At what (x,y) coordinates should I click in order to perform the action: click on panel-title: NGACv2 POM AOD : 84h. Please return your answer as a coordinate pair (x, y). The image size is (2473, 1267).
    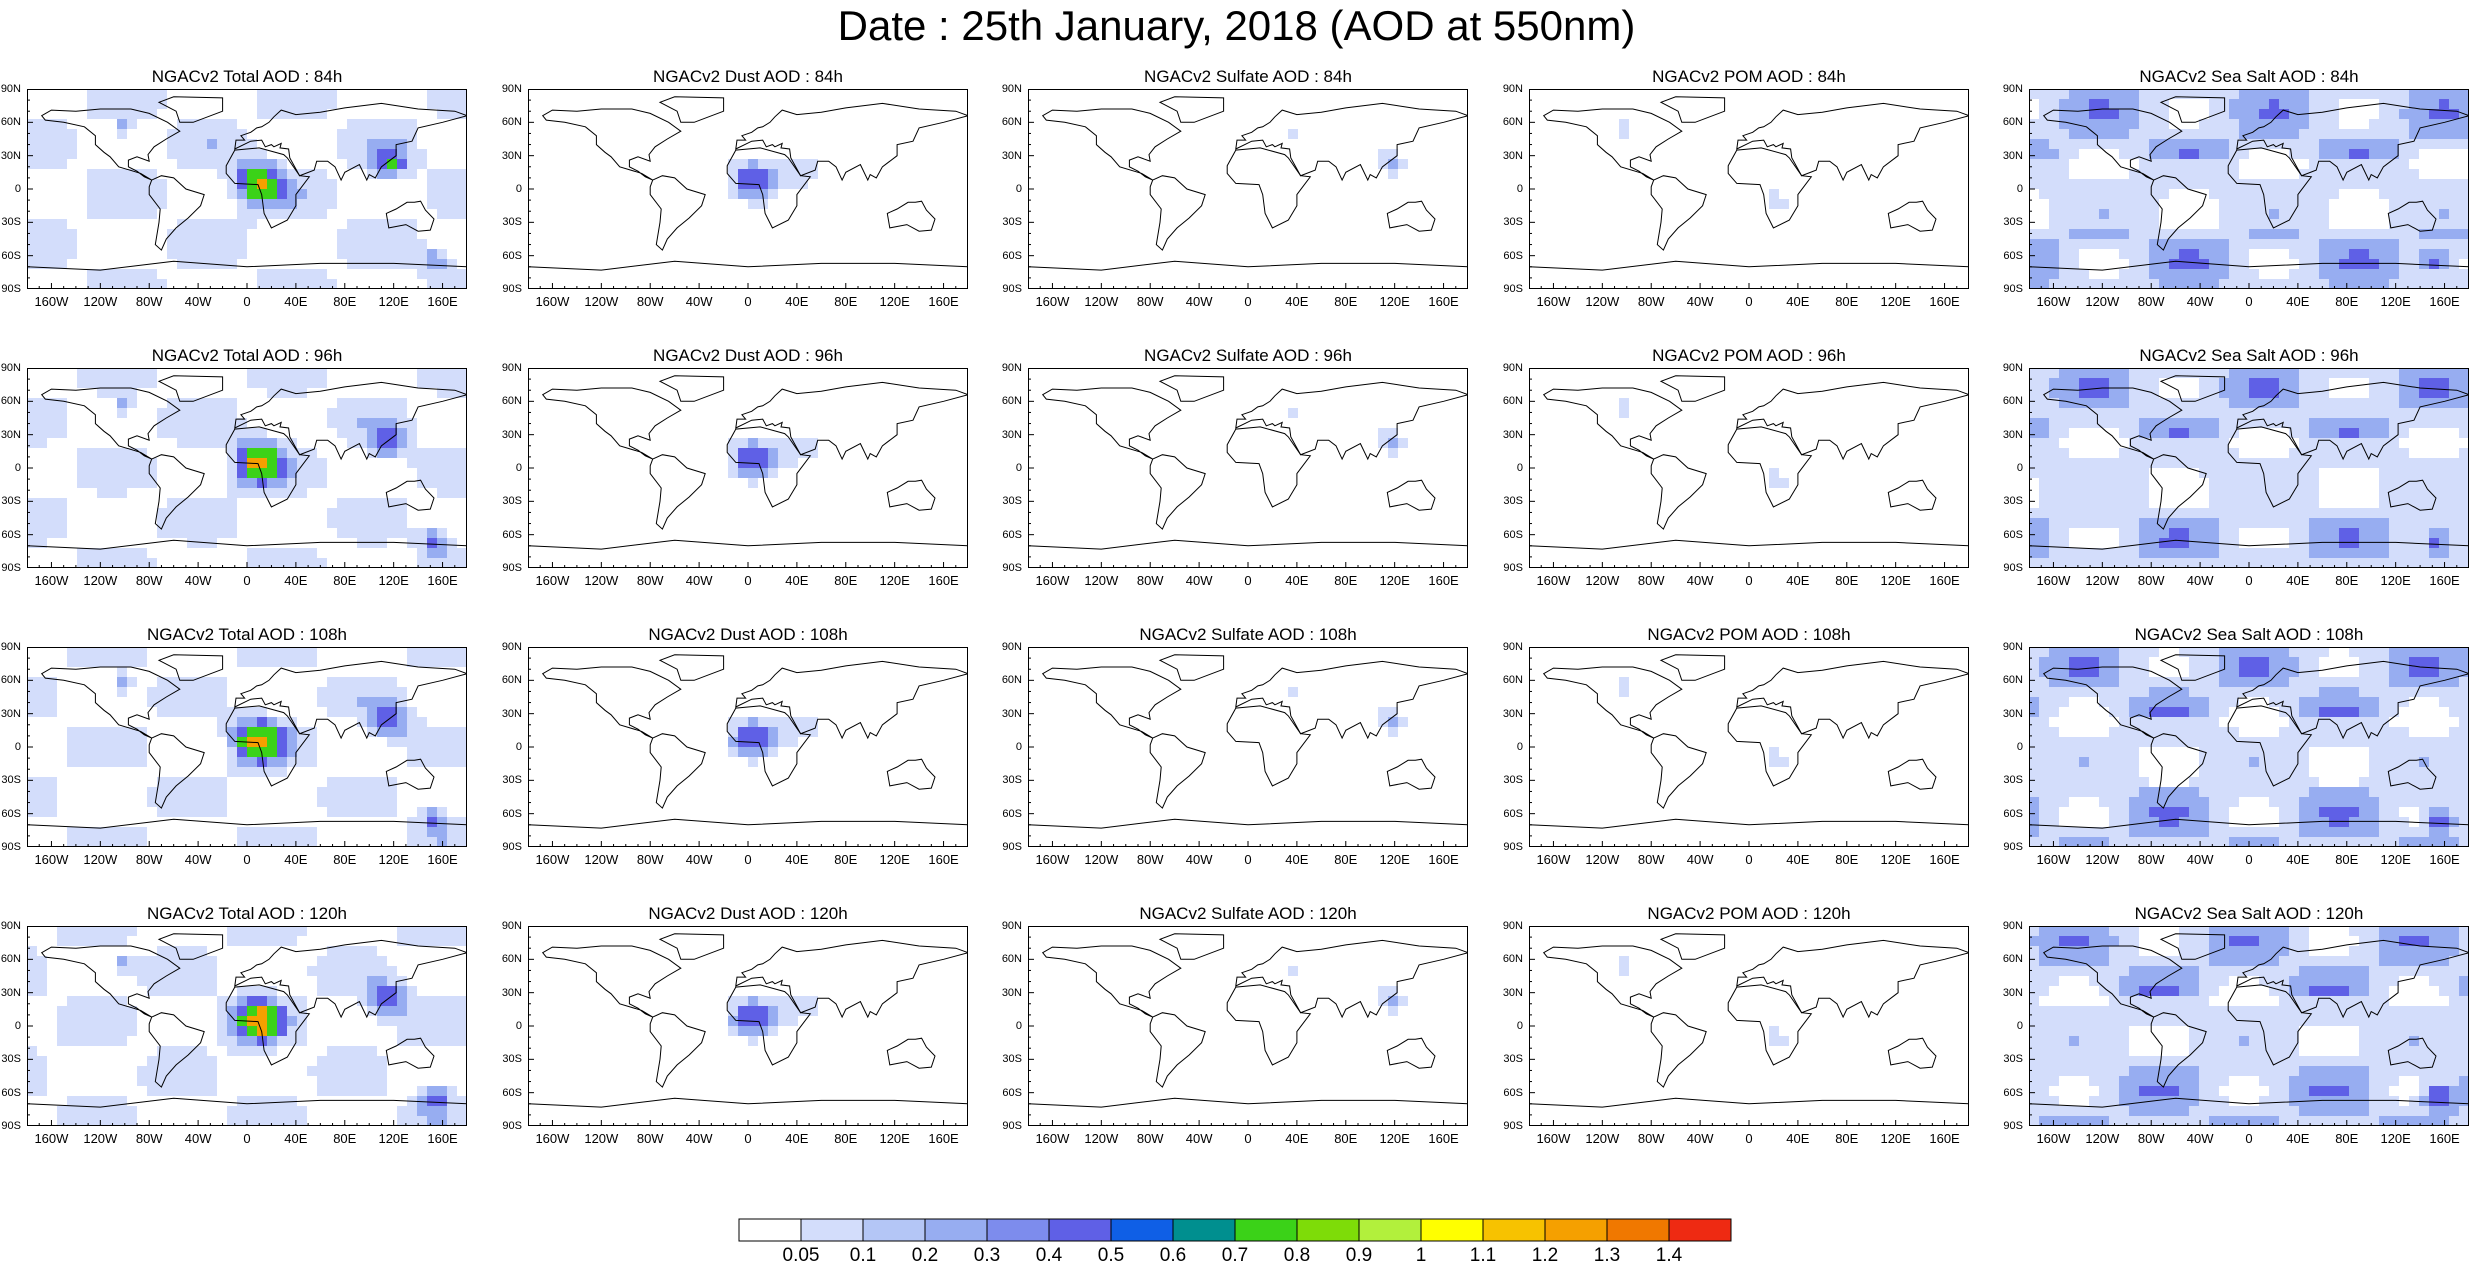
    Looking at the image, I should click on (1749, 77).